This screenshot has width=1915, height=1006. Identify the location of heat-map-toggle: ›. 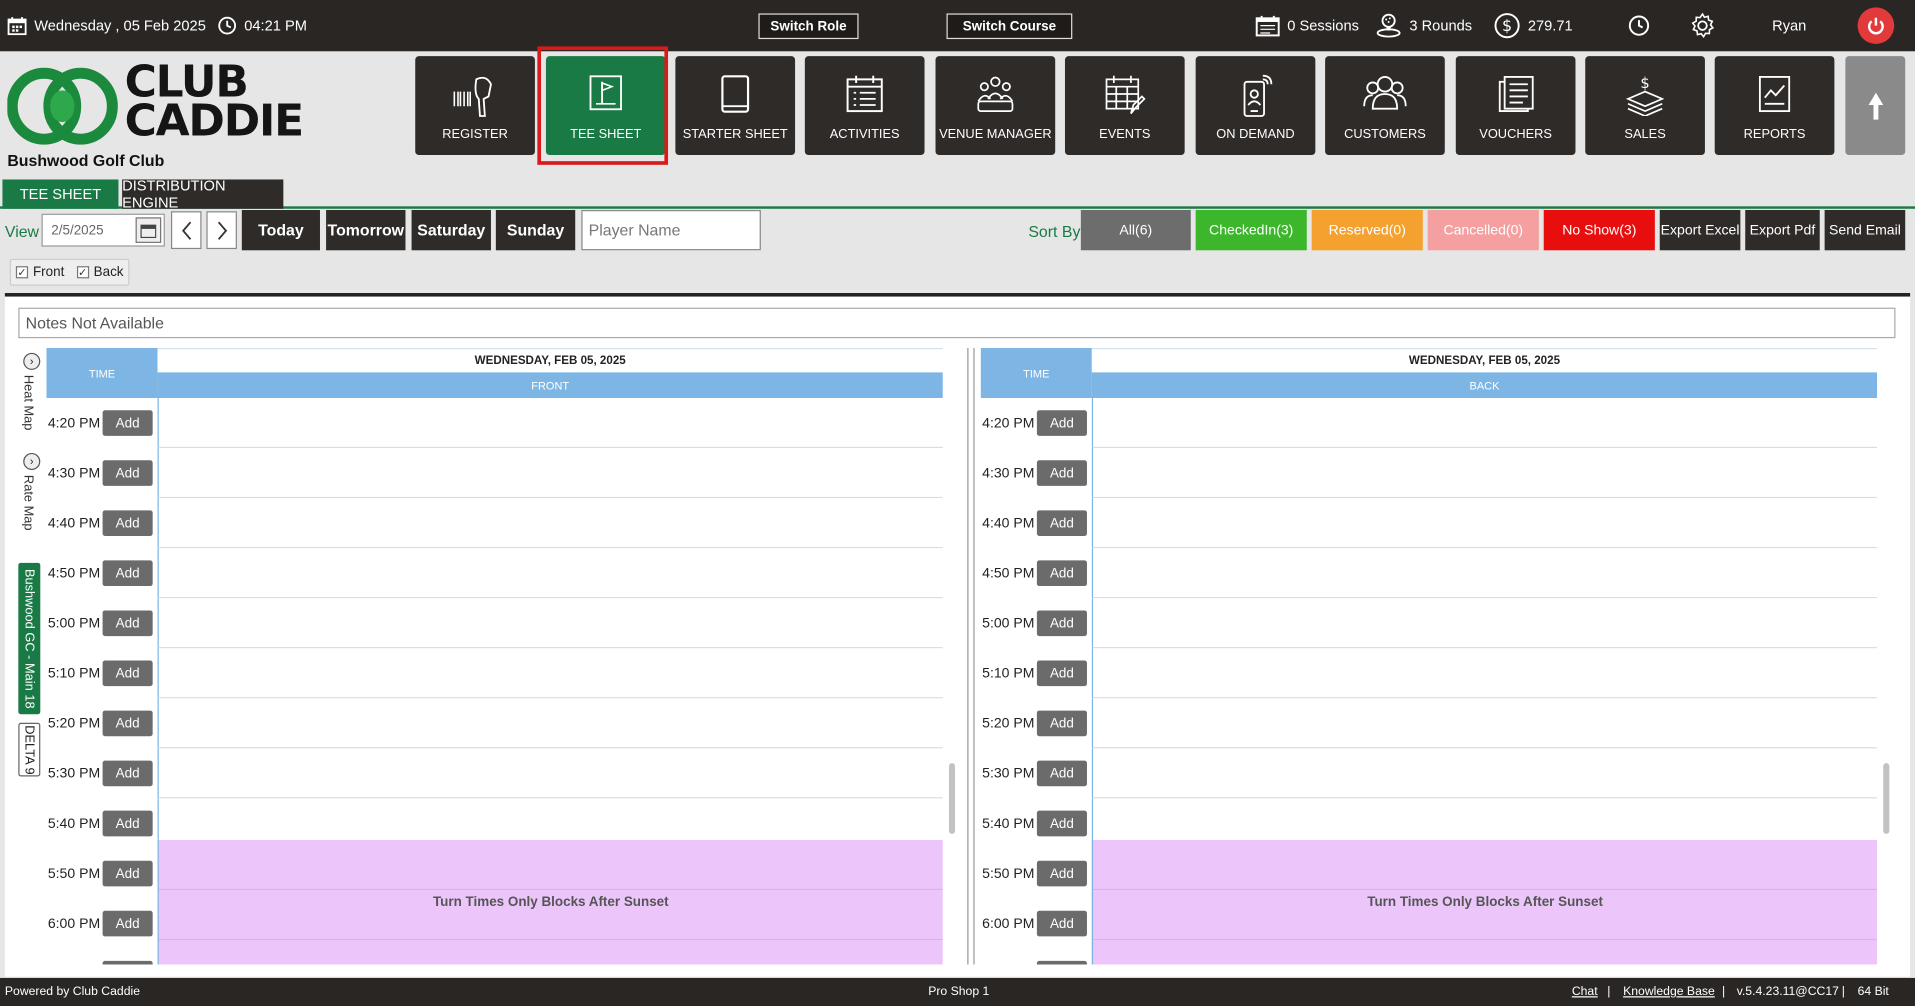
(32, 361).